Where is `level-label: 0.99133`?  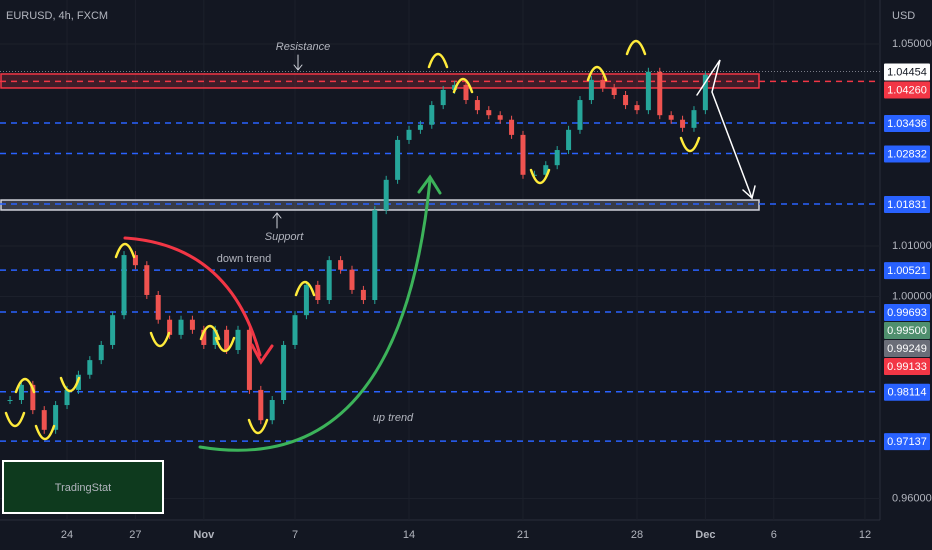 level-label: 0.99133 is located at coordinates (907, 367).